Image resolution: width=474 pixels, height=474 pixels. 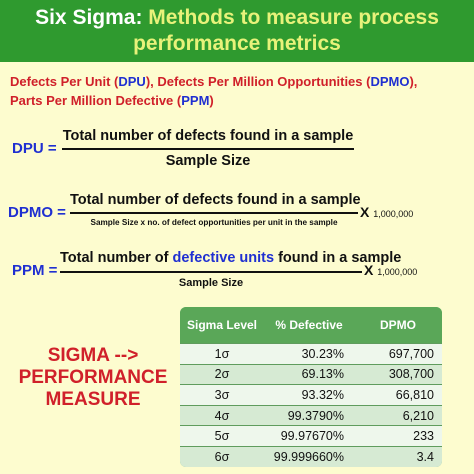 I want to click on table-row: 3σ 93.32% 66,810, so click(x=311, y=394).